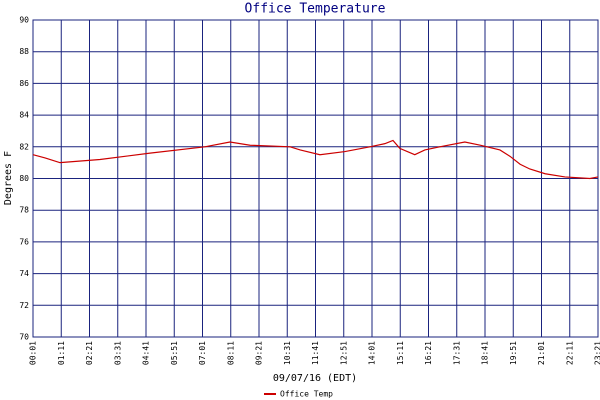  I want to click on x-tick-label: 21:01, so click(541, 353).